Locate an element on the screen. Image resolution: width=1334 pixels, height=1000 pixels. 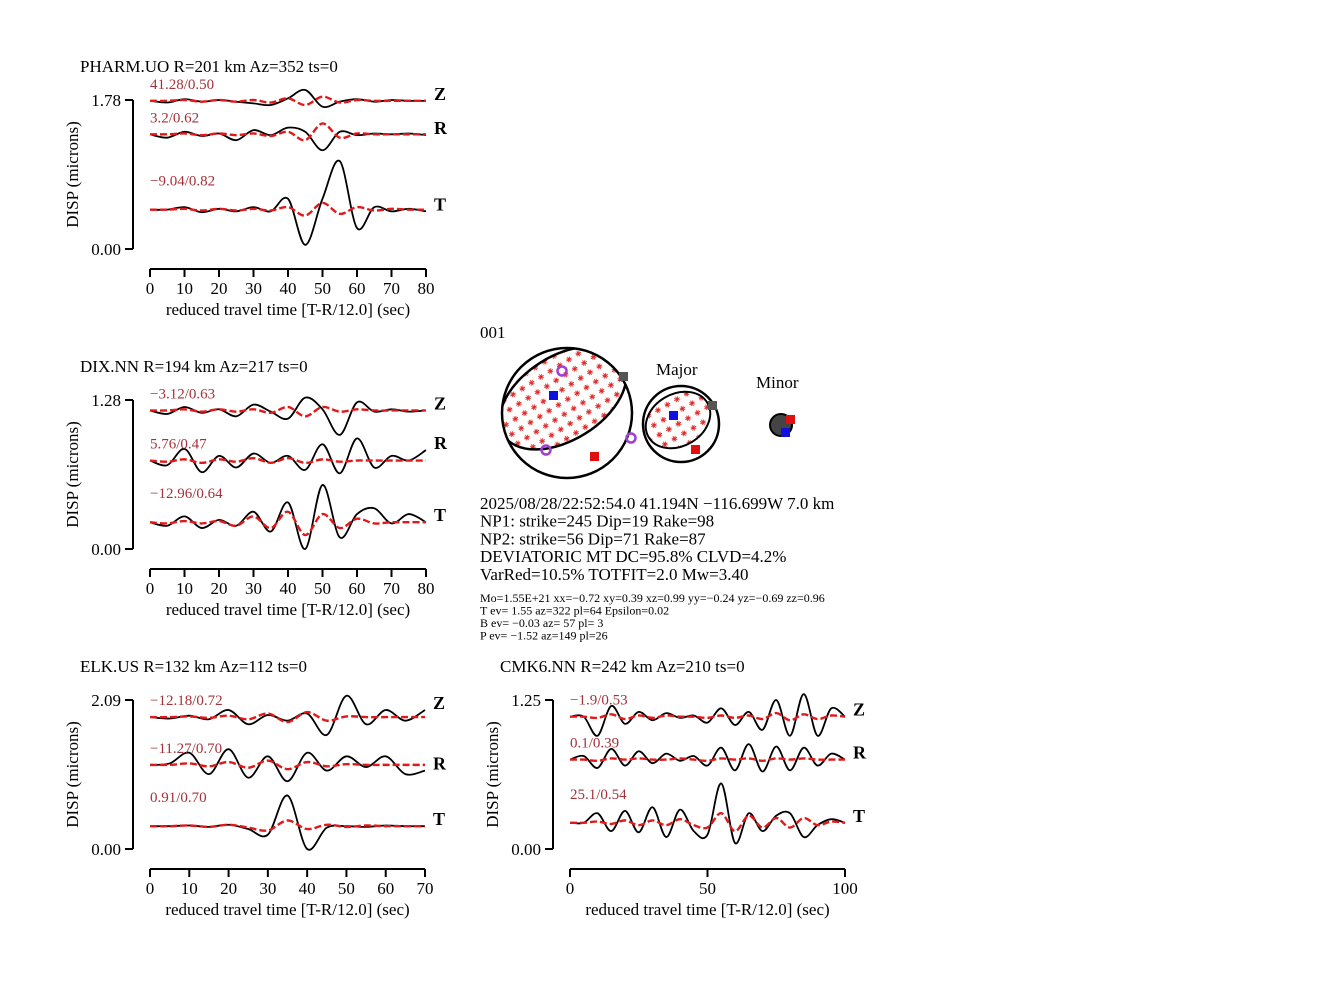
y-tick-label: 1.25 is located at coordinates (526, 700).